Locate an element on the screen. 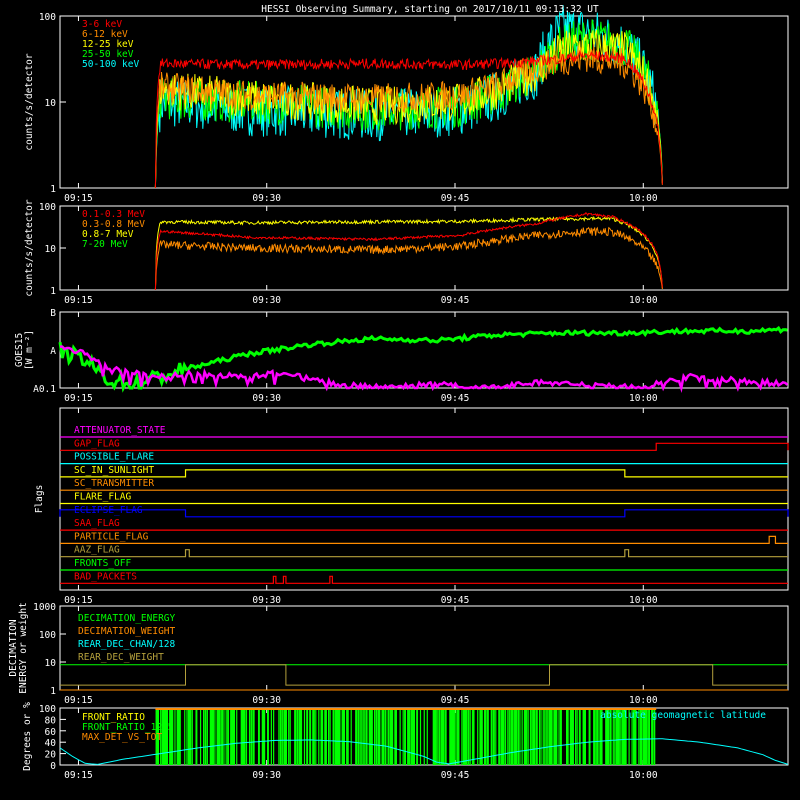 Image resolution: width=800 pixels, height=800 pixels. y-tick-label: 0 is located at coordinates (53, 766).